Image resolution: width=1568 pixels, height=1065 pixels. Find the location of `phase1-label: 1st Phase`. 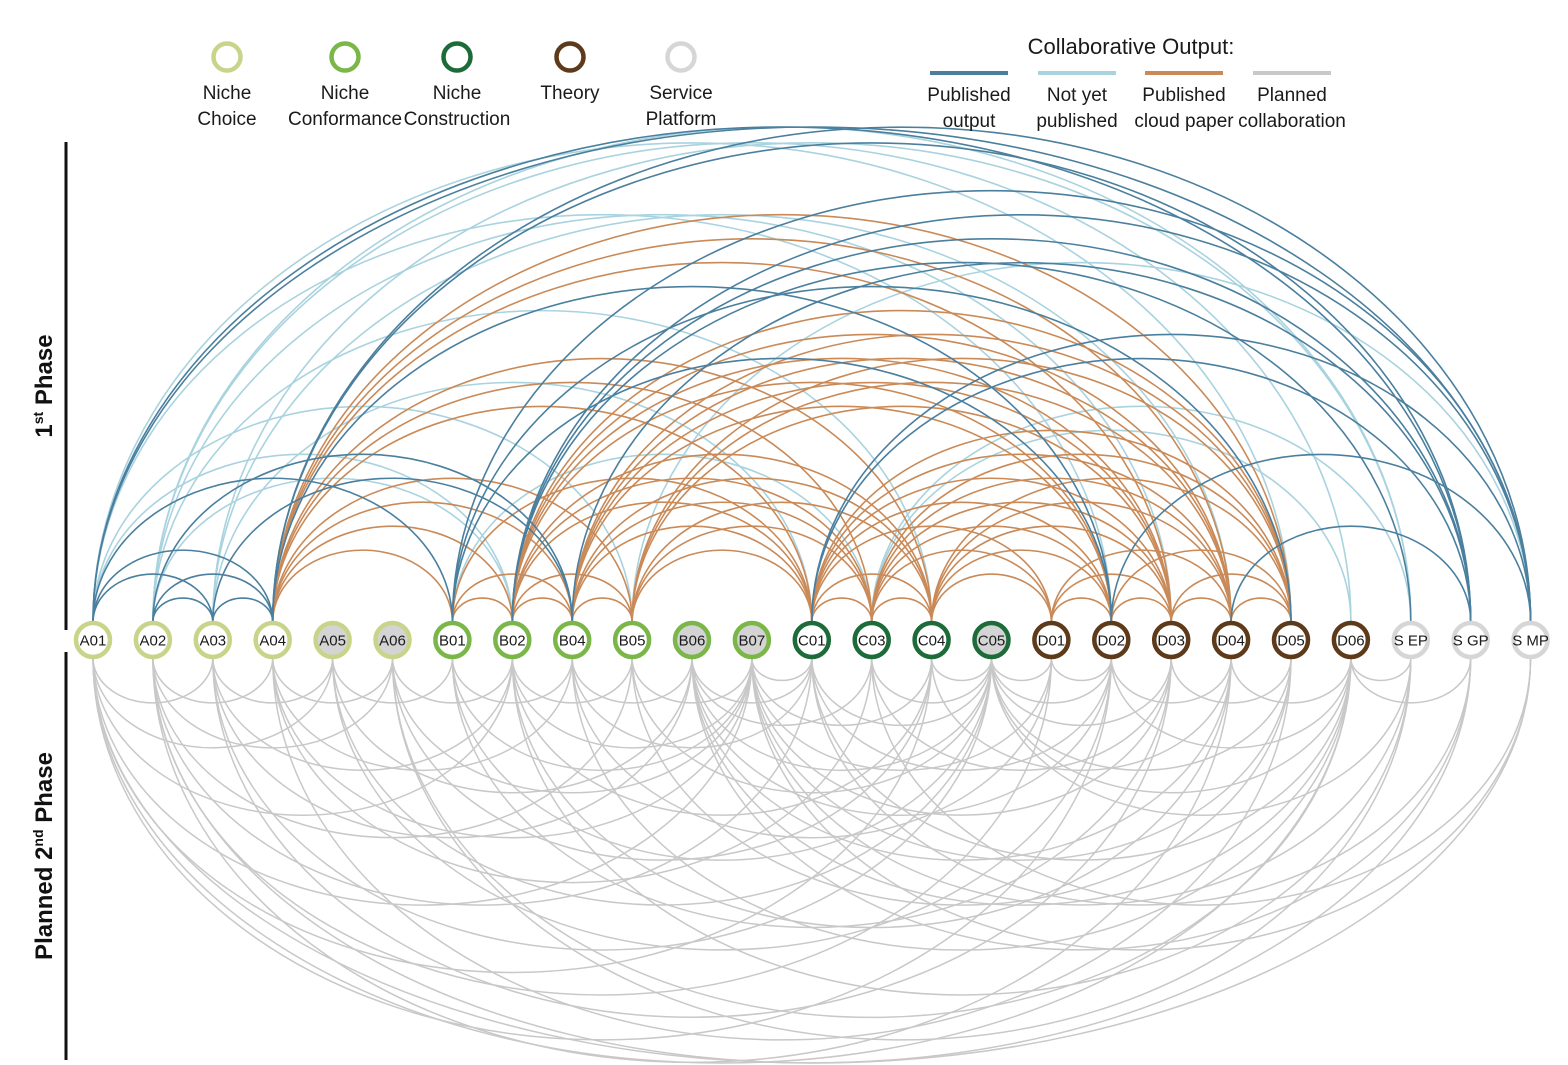

phase1-label: 1st Phase is located at coordinates (44, 385).